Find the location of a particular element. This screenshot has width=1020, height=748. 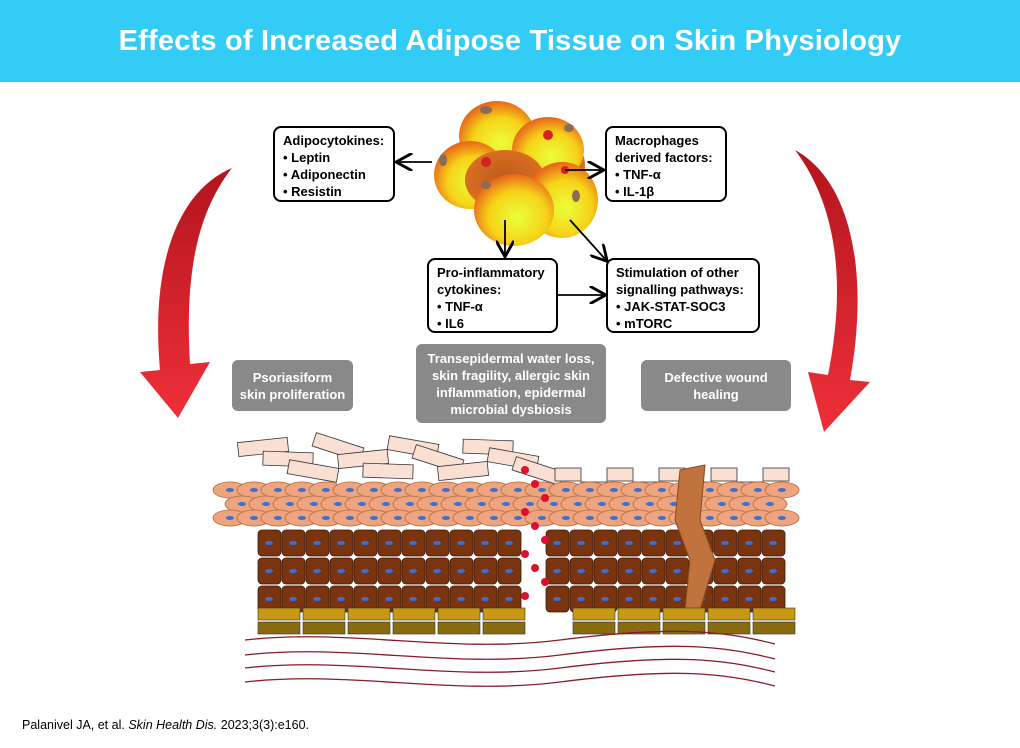

list-item: Adiponectin is located at coordinates (334, 174).